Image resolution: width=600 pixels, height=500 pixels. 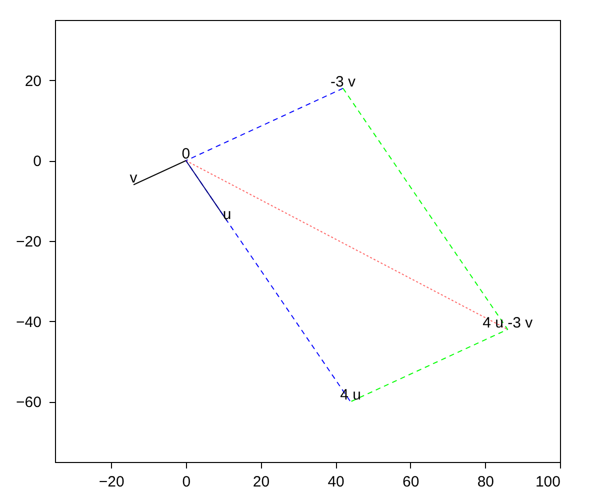 What do you see at coordinates (350, 395) in the screenshot?
I see `annotation: 4 u` at bounding box center [350, 395].